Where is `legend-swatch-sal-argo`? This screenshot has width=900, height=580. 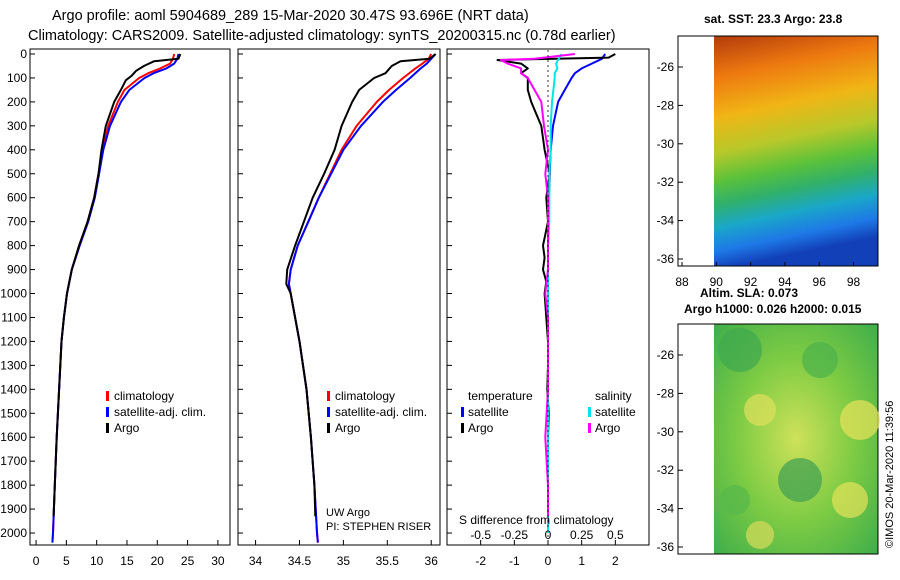 legend-swatch-sal-argo is located at coordinates (589, 428).